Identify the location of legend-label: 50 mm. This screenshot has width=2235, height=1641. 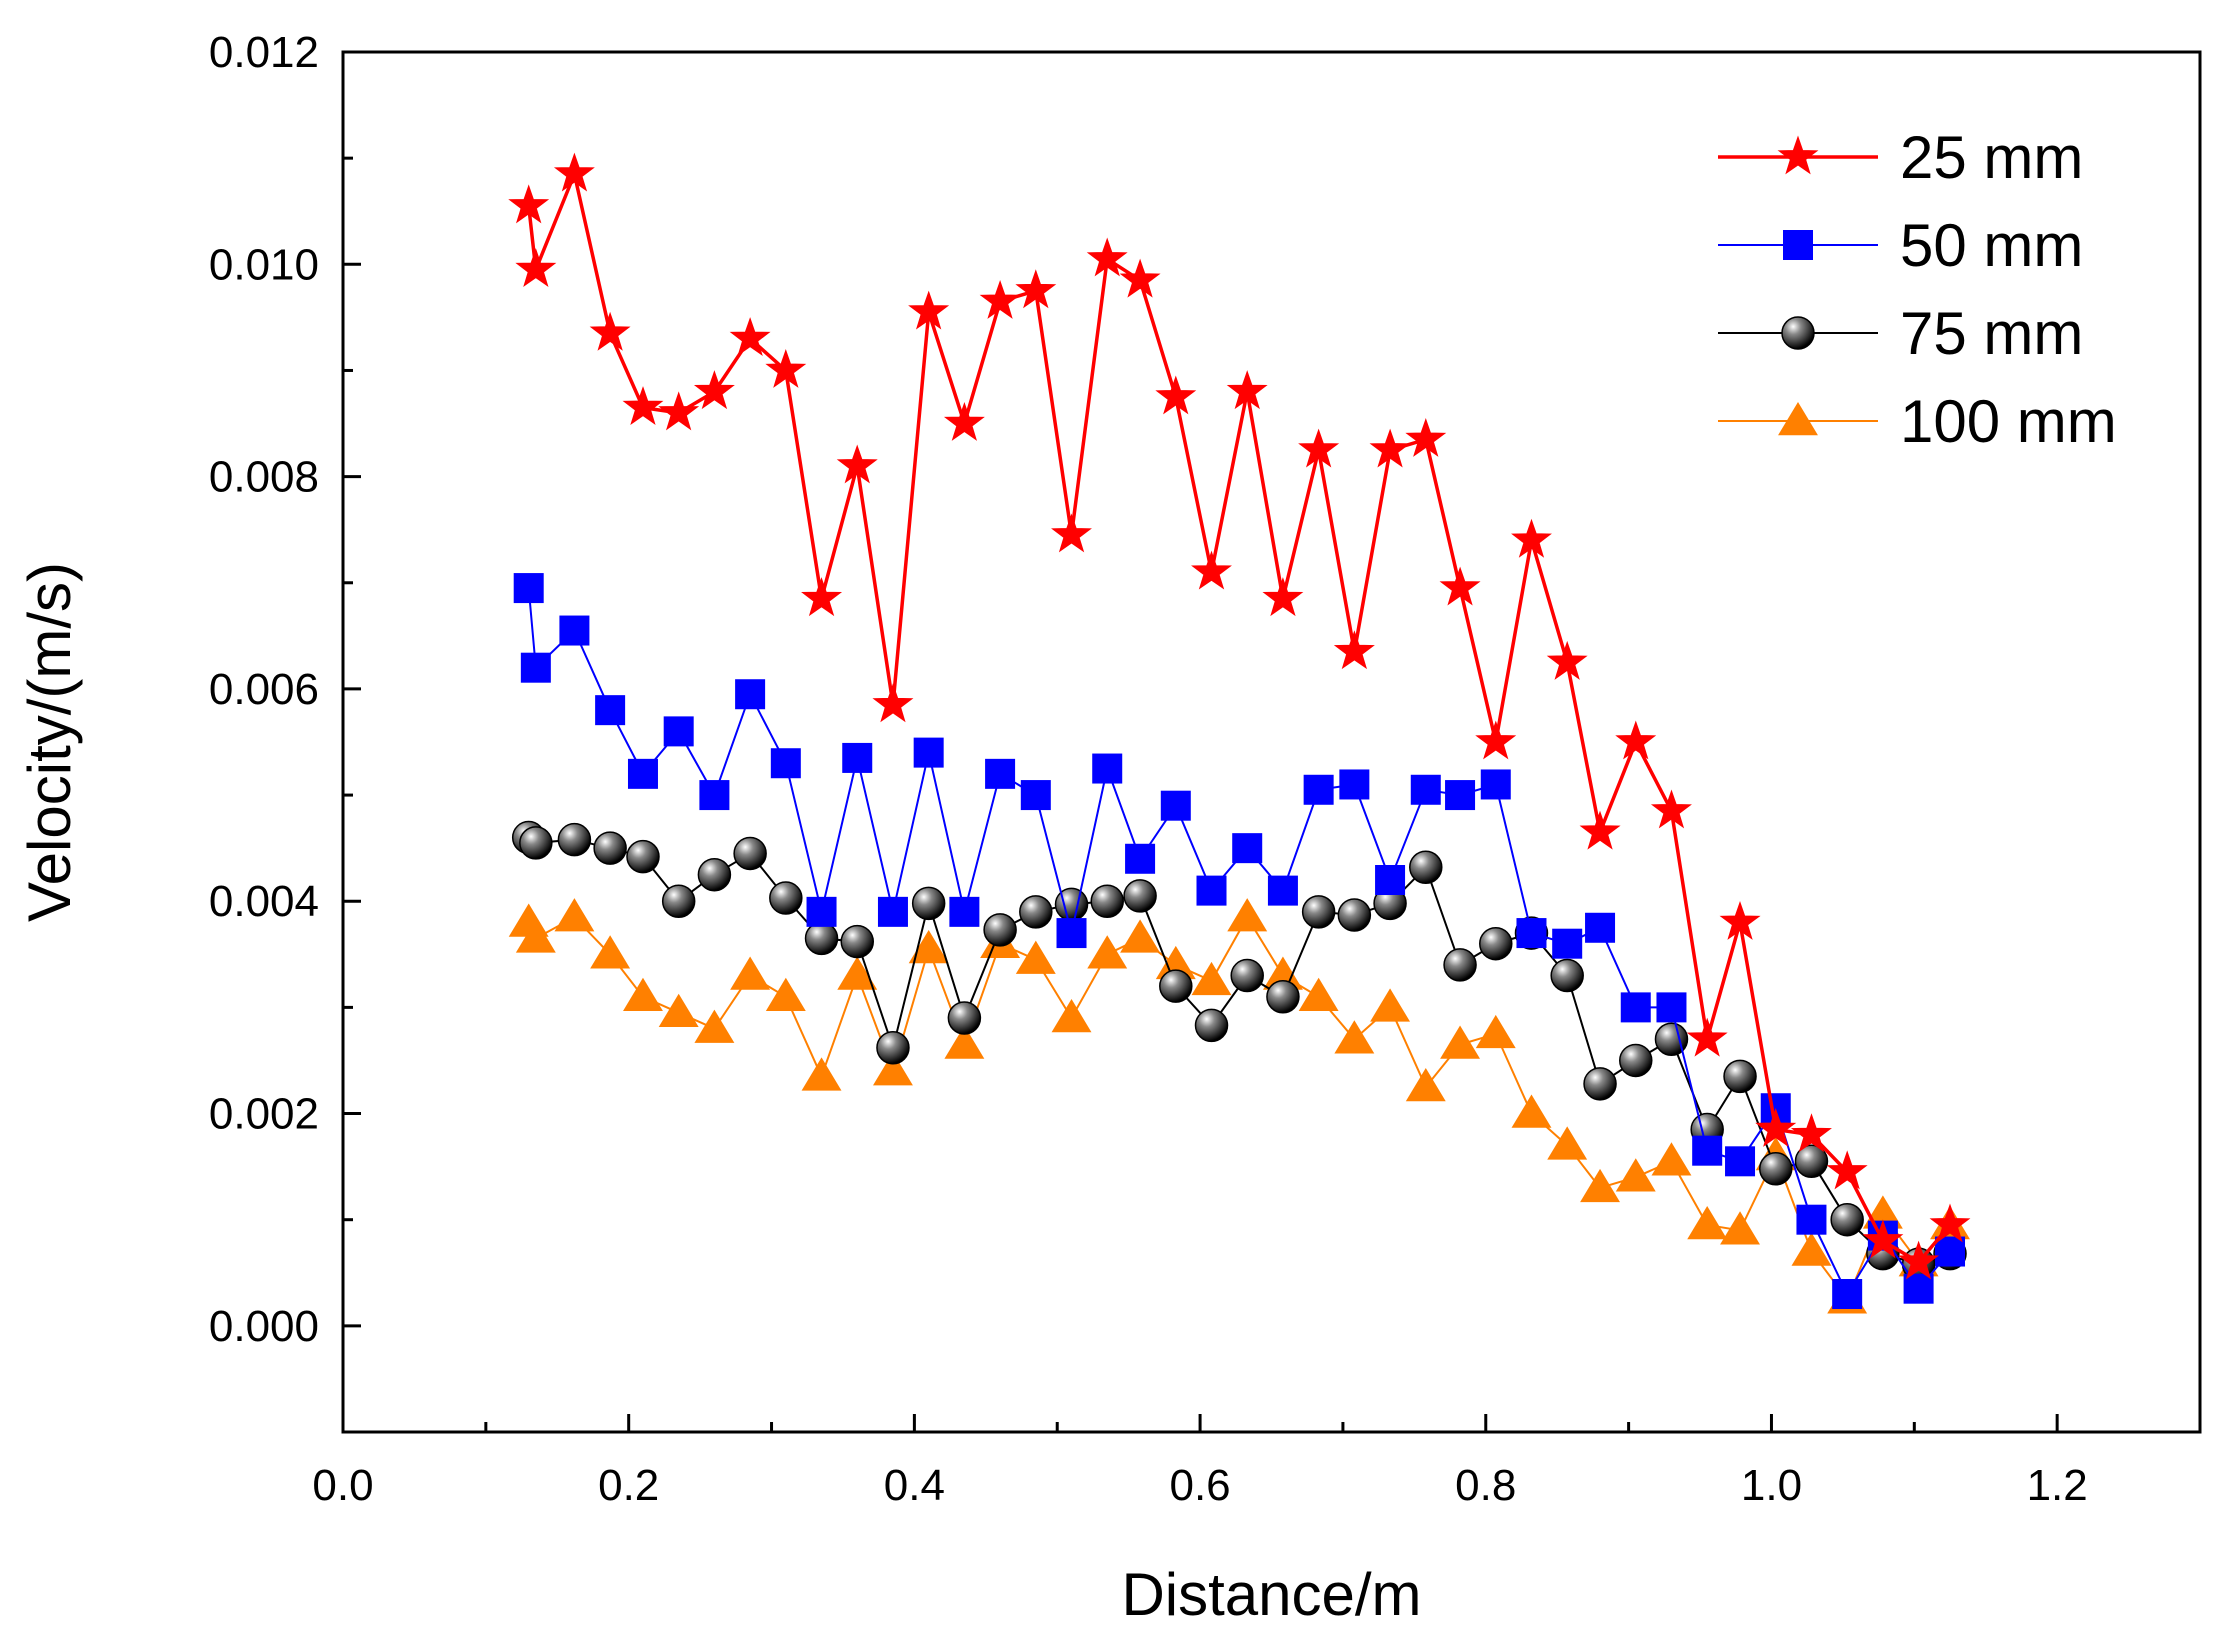
(1991, 245).